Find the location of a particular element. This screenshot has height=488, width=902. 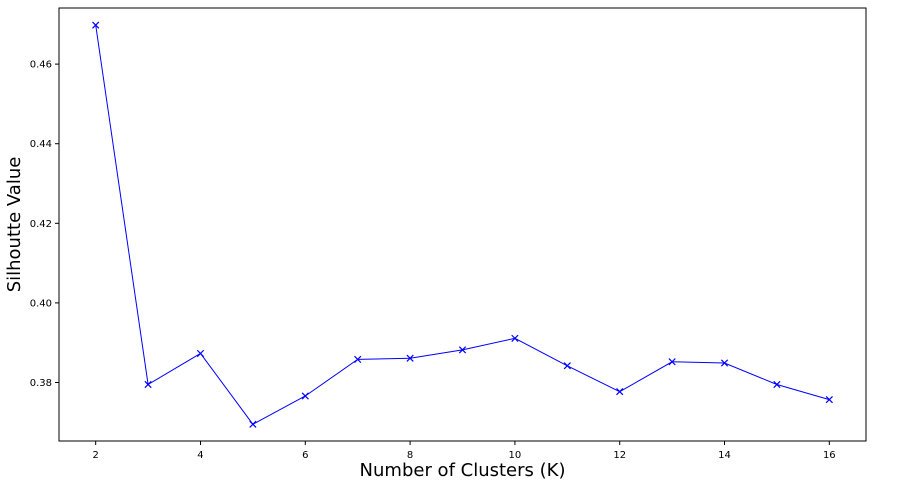

x-axis-label: Number of Clusters (K) is located at coordinates (463, 470).